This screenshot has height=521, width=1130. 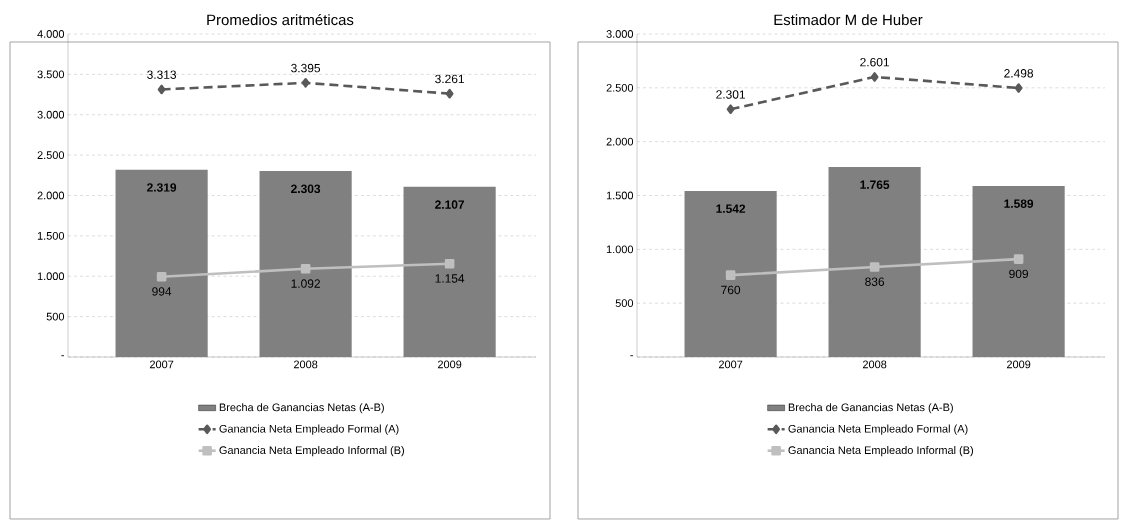 I want to click on data-label: 3.313, so click(x=162, y=74).